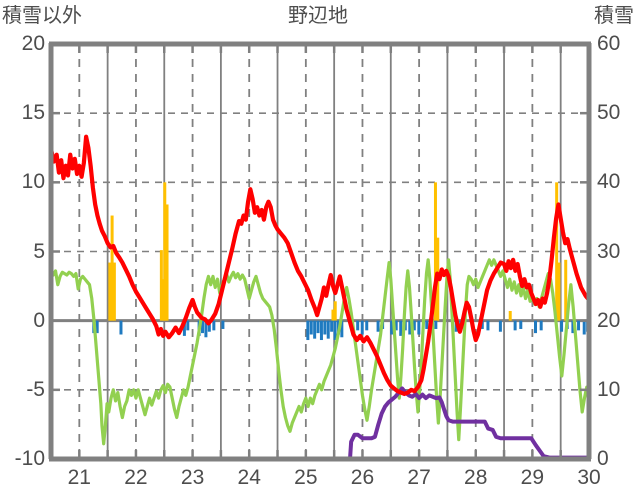 The height and width of the screenshot is (501, 636). Describe the element at coordinates (33, 43) in the screenshot. I see `y-axis-tick-label: 20` at that location.